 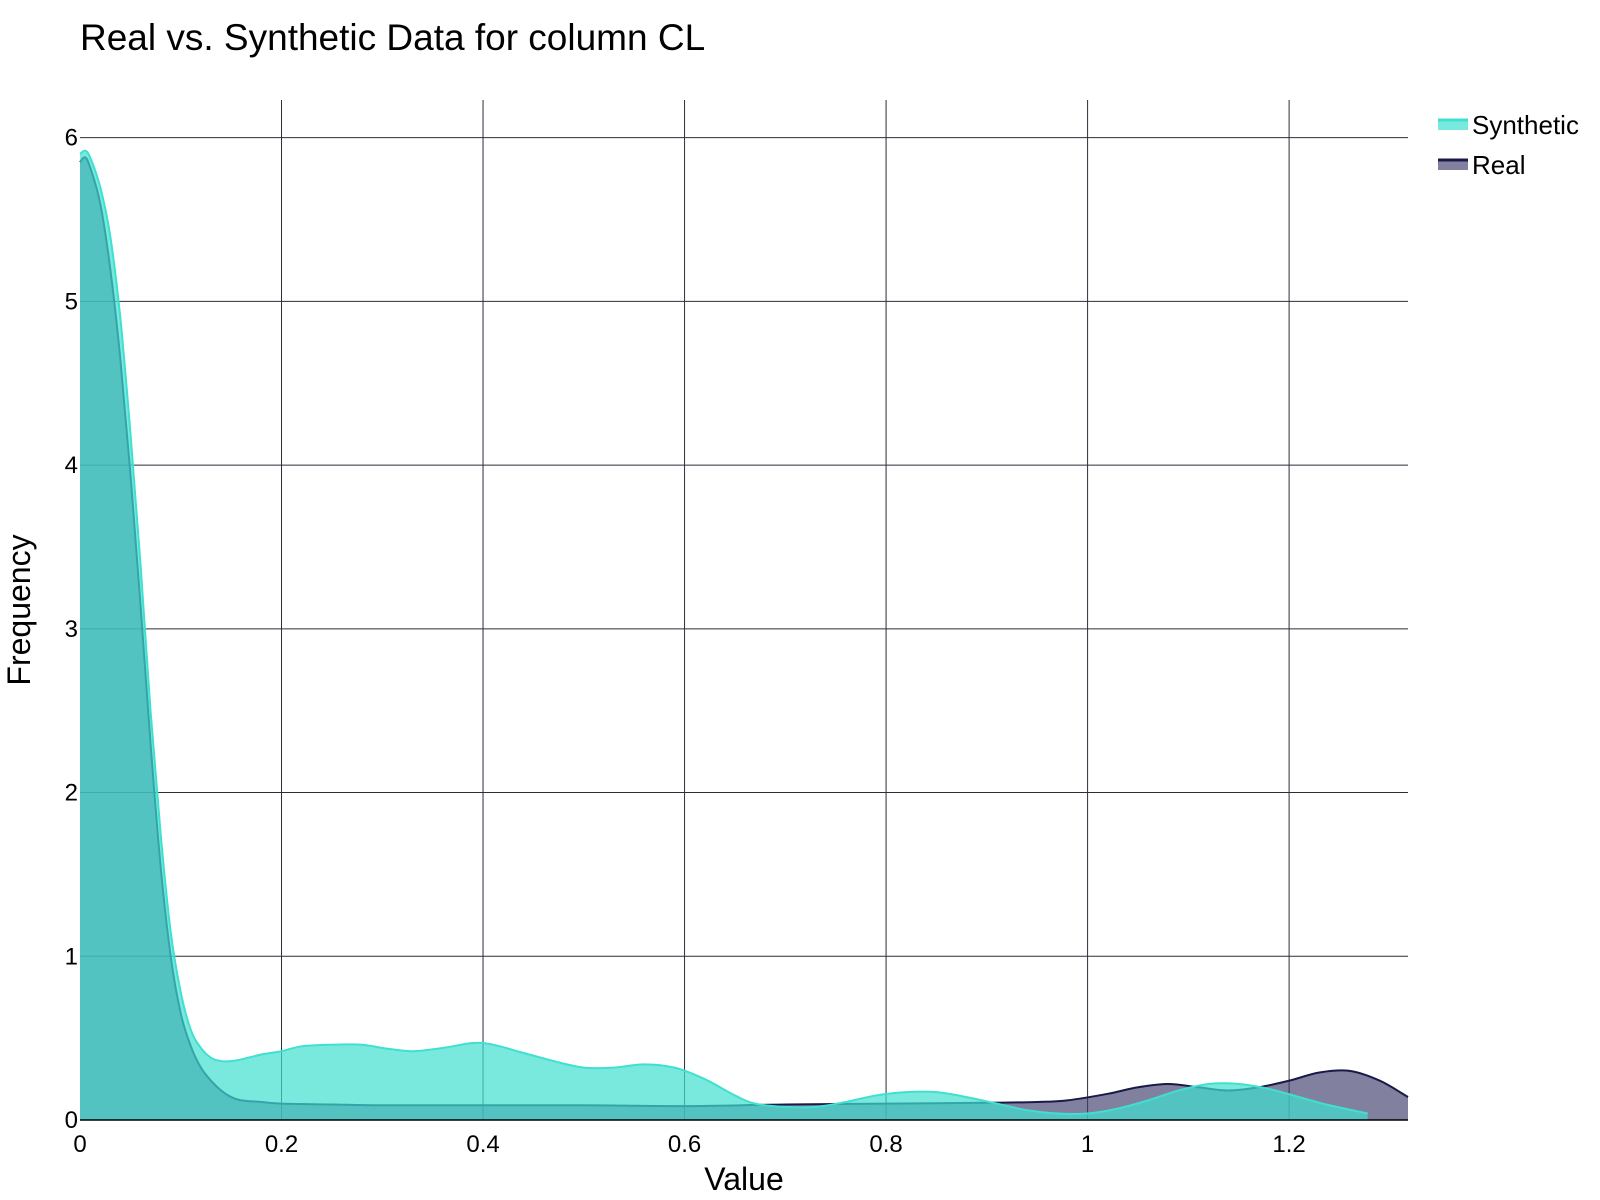 What do you see at coordinates (71, 138) in the screenshot?
I see `y-tick-label: 6` at bounding box center [71, 138].